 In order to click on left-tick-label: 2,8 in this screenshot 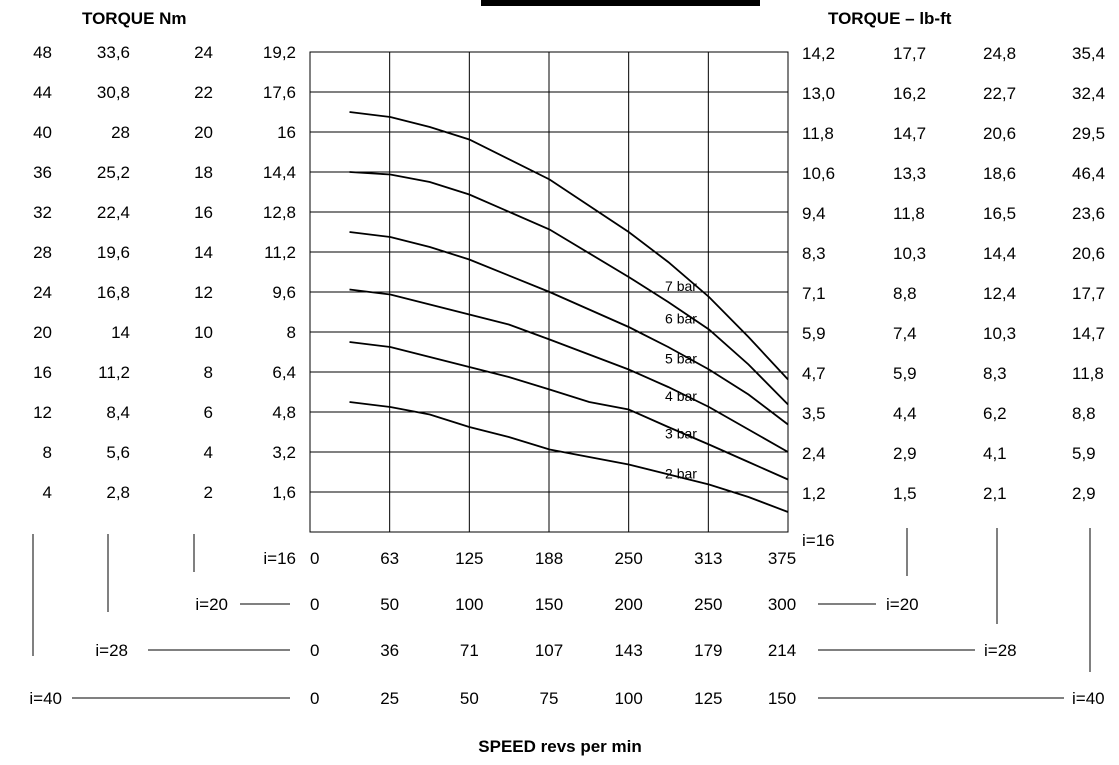, I will do `click(118, 492)`.